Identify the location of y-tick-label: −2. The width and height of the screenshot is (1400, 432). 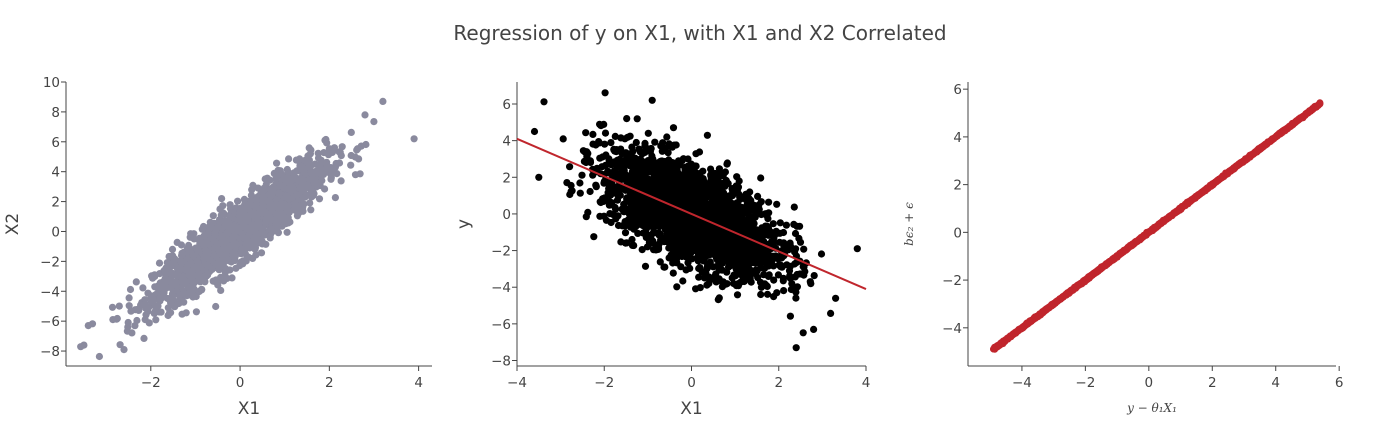
(50, 262).